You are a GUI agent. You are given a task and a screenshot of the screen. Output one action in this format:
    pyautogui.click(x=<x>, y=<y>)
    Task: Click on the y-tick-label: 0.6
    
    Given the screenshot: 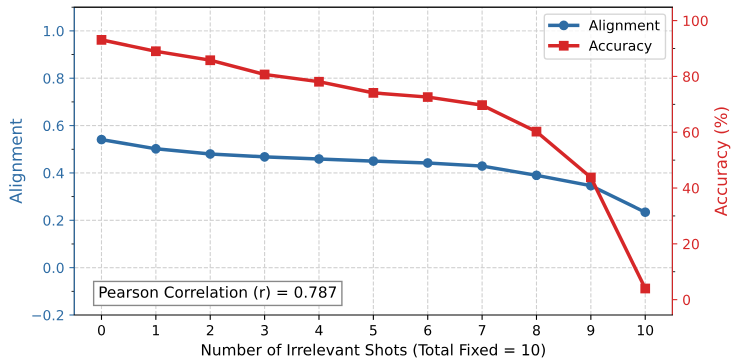 What is the action you would take?
    pyautogui.click(x=53, y=126)
    